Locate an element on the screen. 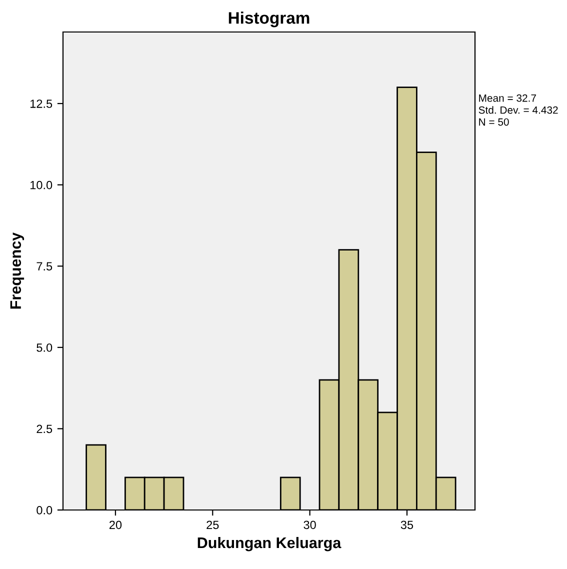 The height and width of the screenshot is (569, 567). x-tick-label: 35 is located at coordinates (407, 525).